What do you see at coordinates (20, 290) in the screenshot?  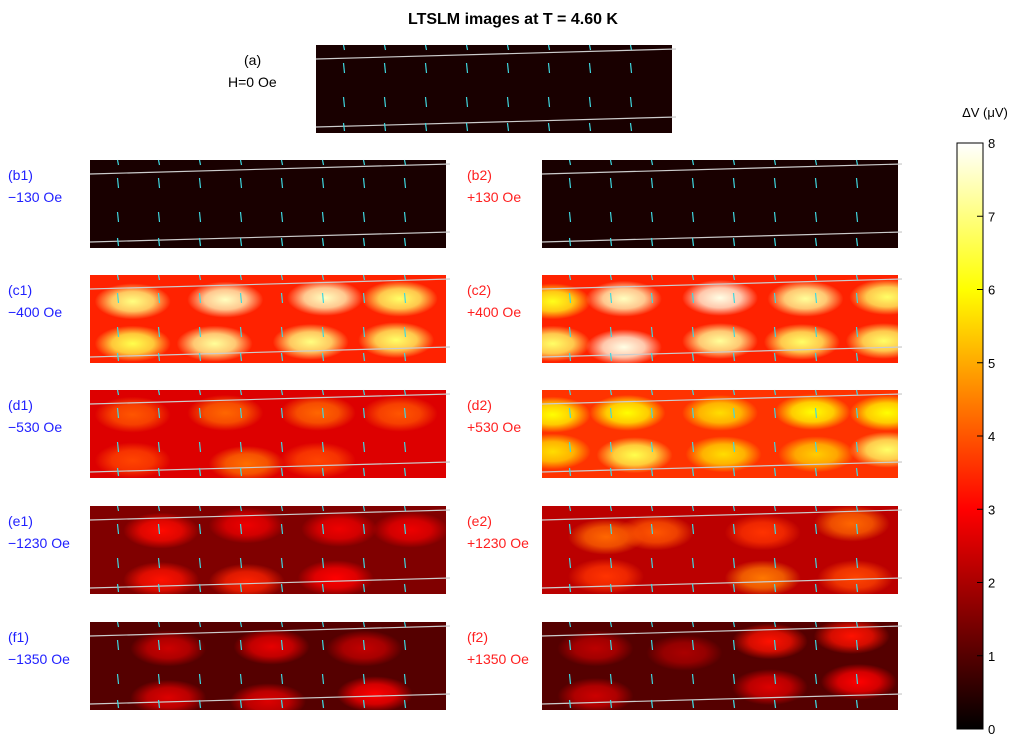 I see `panel-tag: (c1)` at bounding box center [20, 290].